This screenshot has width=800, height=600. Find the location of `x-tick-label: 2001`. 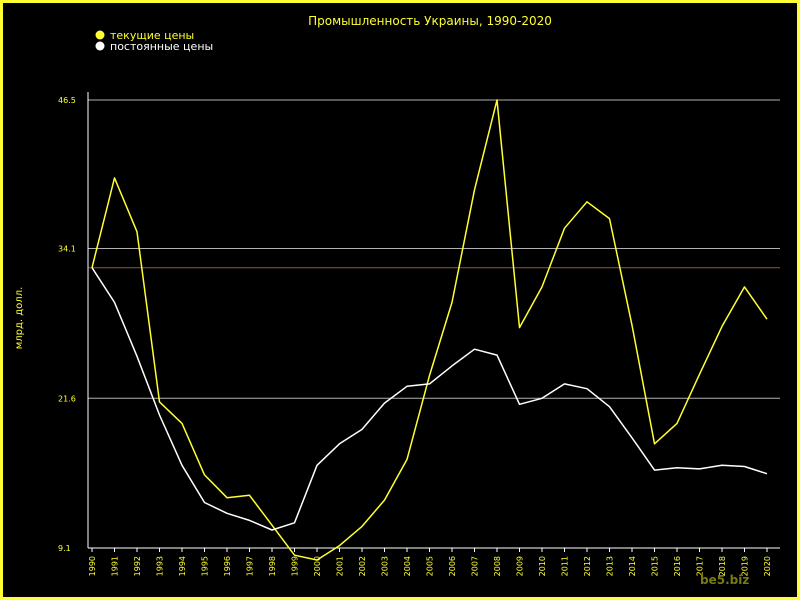

x-tick-label: 2001 is located at coordinates (340, 566).